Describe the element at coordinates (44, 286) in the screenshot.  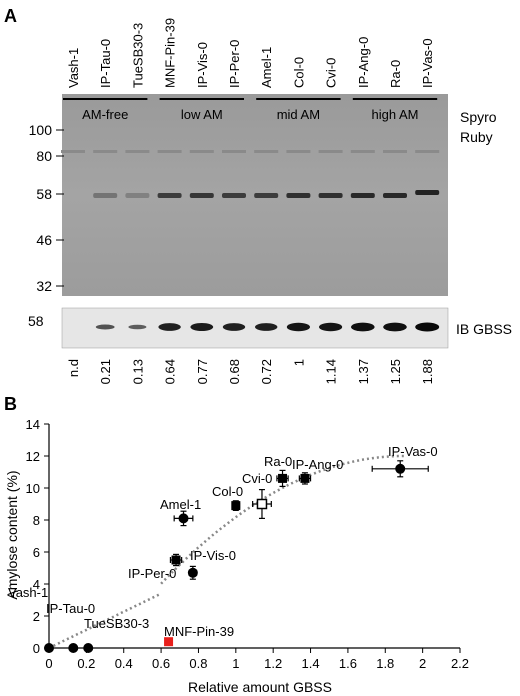
I see `mw-marker-label: 32` at that location.